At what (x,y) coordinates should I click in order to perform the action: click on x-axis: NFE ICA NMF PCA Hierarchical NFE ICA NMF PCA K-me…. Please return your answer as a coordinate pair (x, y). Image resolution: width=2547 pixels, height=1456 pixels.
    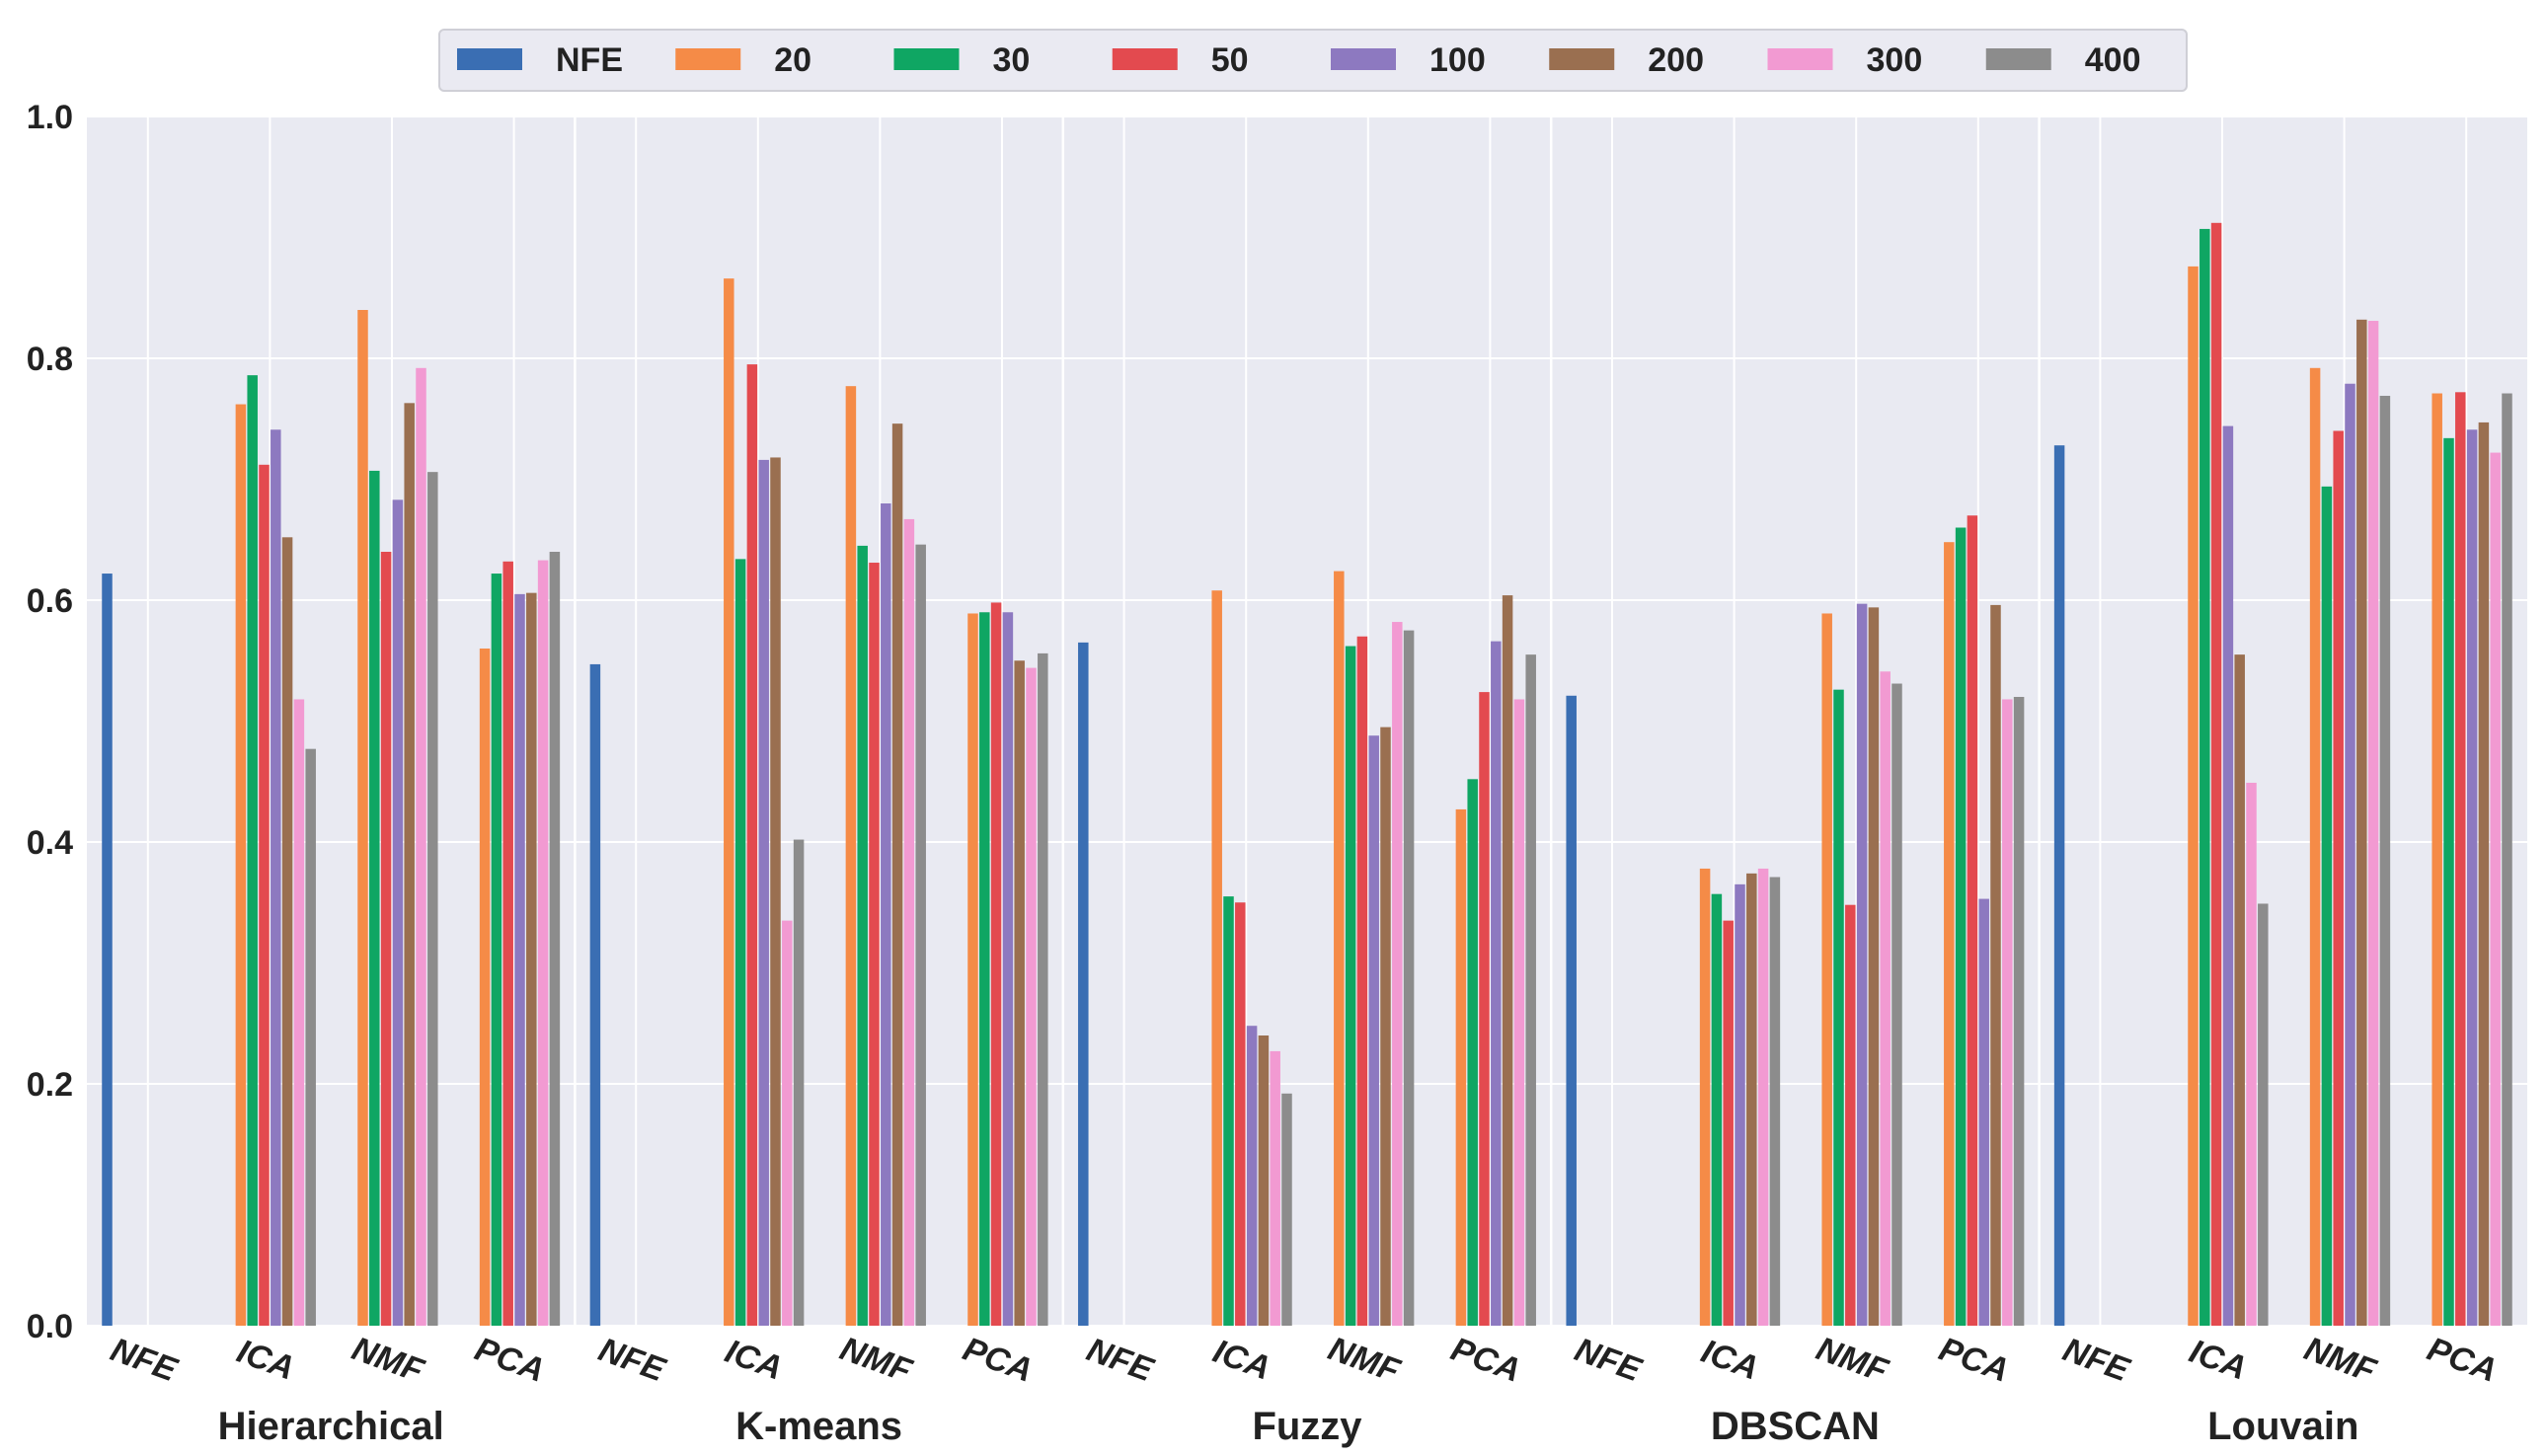
    Looking at the image, I should click on (1304, 1389).